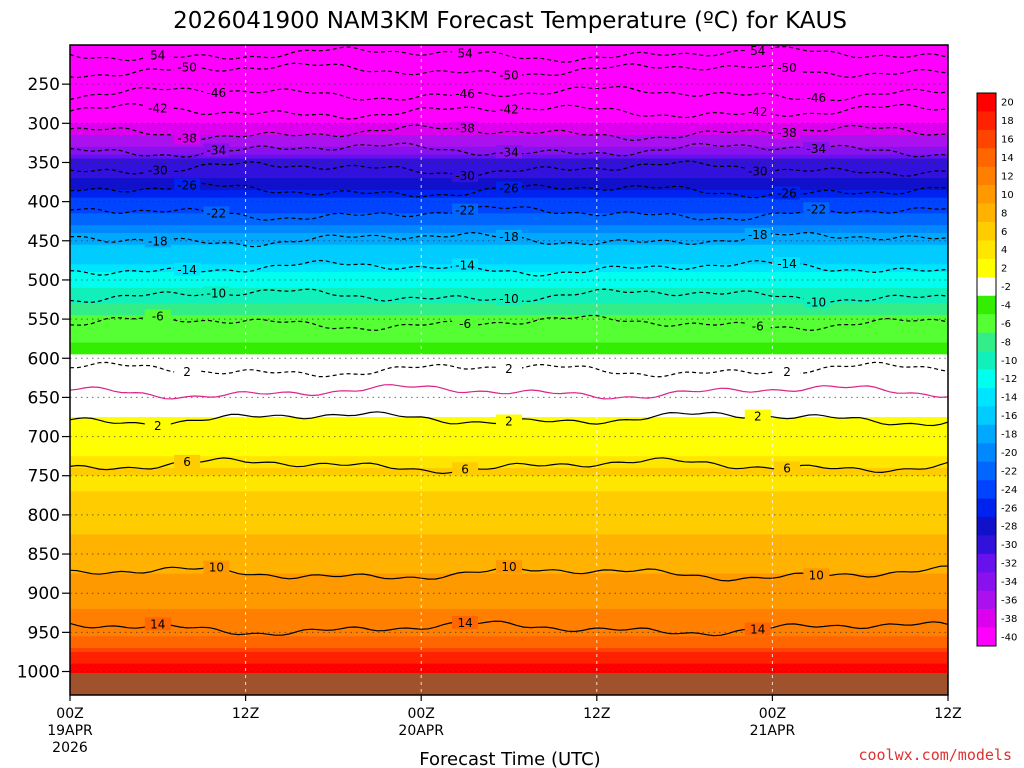 The width and height of the screenshot is (1024, 768). What do you see at coordinates (1004, 250) in the screenshot?
I see `colorbar-label: 4` at bounding box center [1004, 250].